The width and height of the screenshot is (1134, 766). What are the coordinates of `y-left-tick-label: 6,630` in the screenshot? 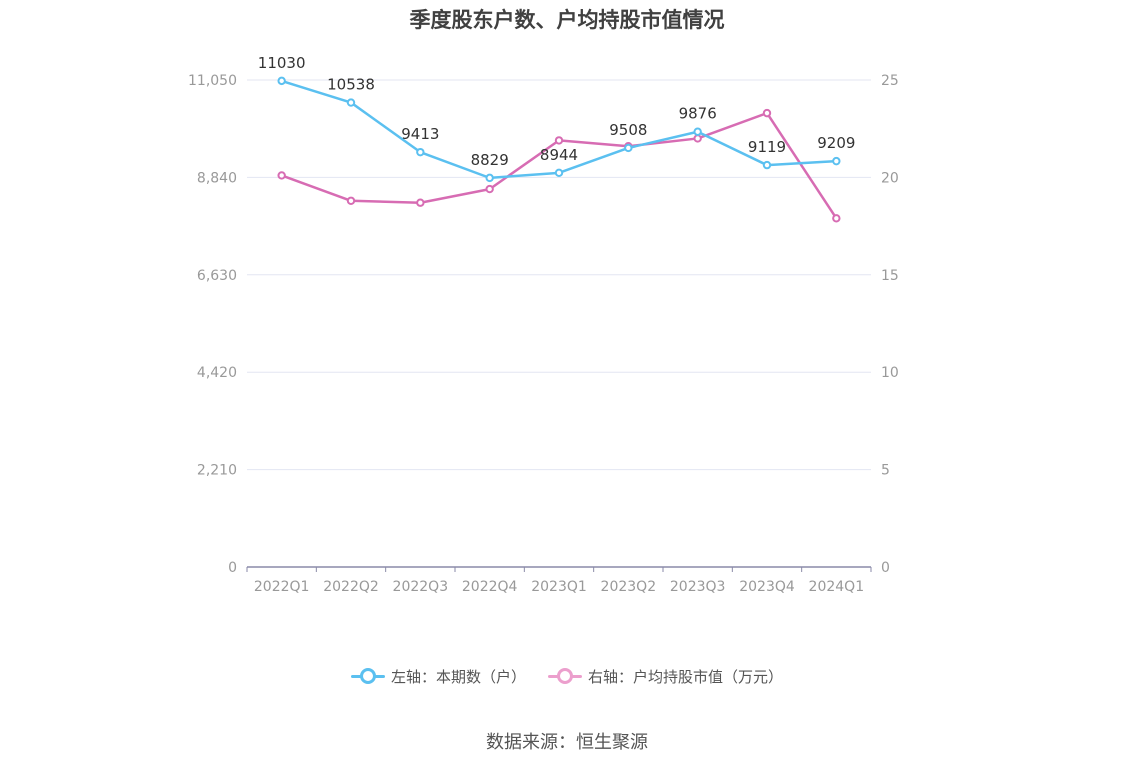 It's located at (217, 276).